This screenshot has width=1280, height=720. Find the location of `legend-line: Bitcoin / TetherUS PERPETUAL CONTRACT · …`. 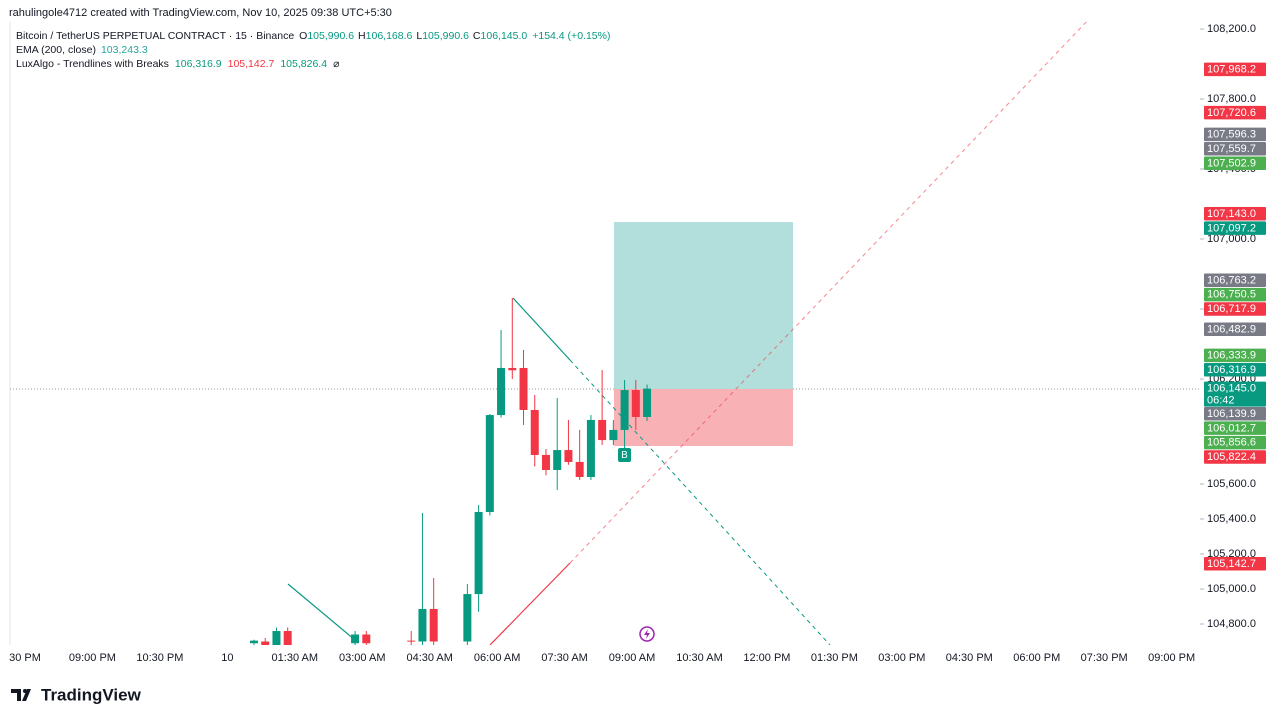

legend-line: Bitcoin / TetherUS PERPETUAL CONTRACT · … is located at coordinates (313, 36).